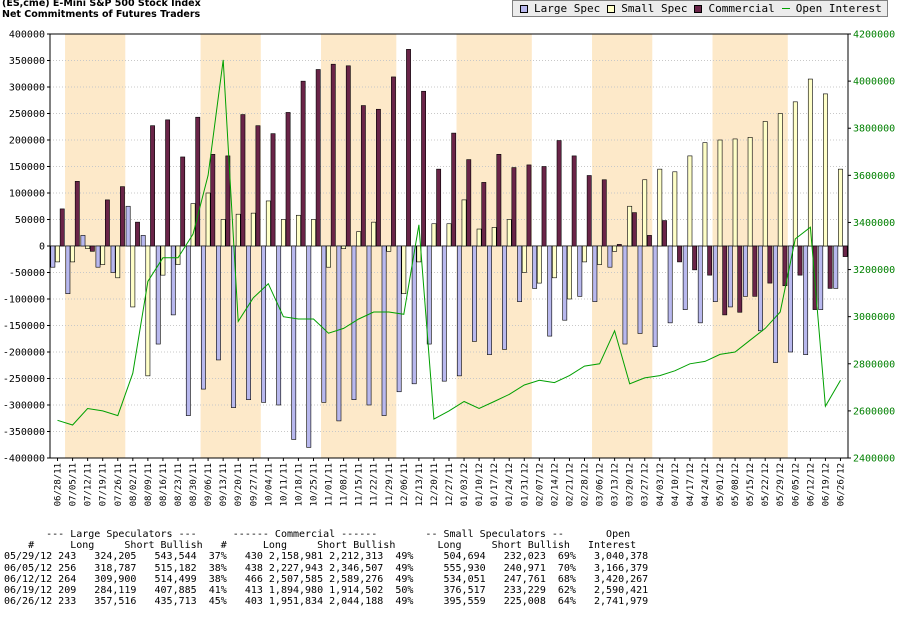 This screenshot has width=897, height=618. What do you see at coordinates (405, 484) in the screenshot?
I see `x-tick-label: 12/06/11` at bounding box center [405, 484].